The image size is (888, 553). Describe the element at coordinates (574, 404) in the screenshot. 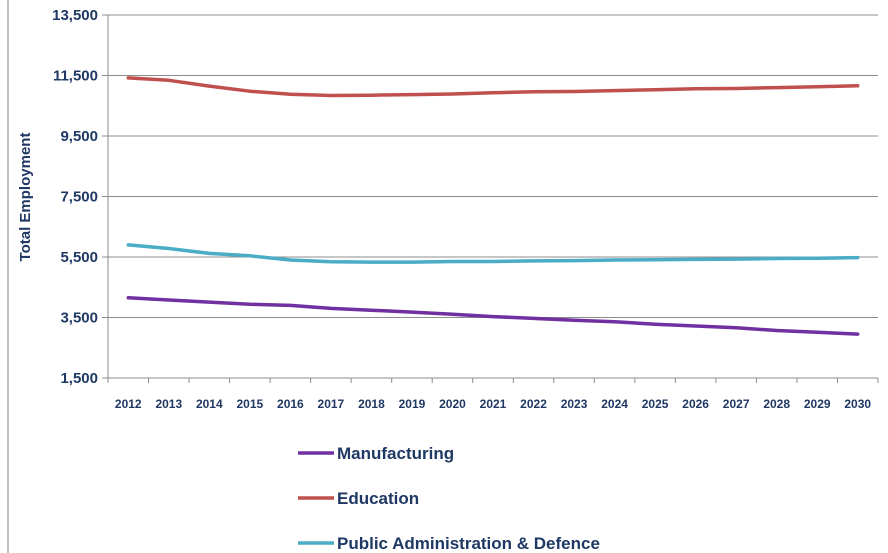

I see `x-tick-label: 2023` at that location.